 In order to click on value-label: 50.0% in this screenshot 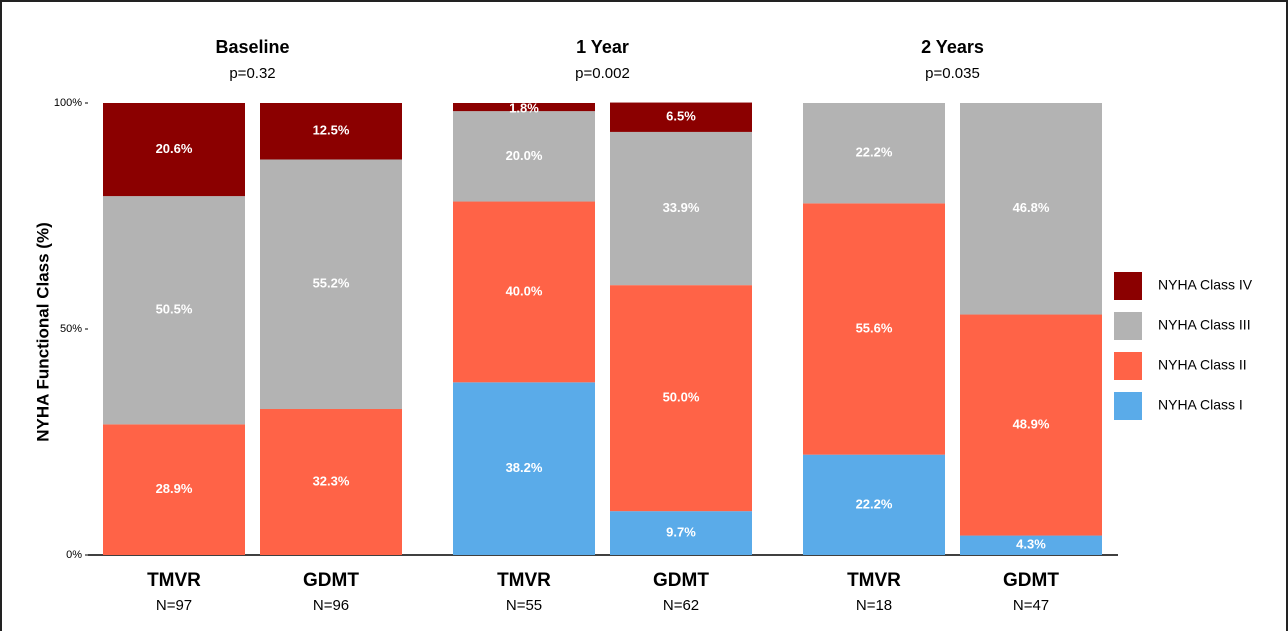, I will do `click(681, 397)`.